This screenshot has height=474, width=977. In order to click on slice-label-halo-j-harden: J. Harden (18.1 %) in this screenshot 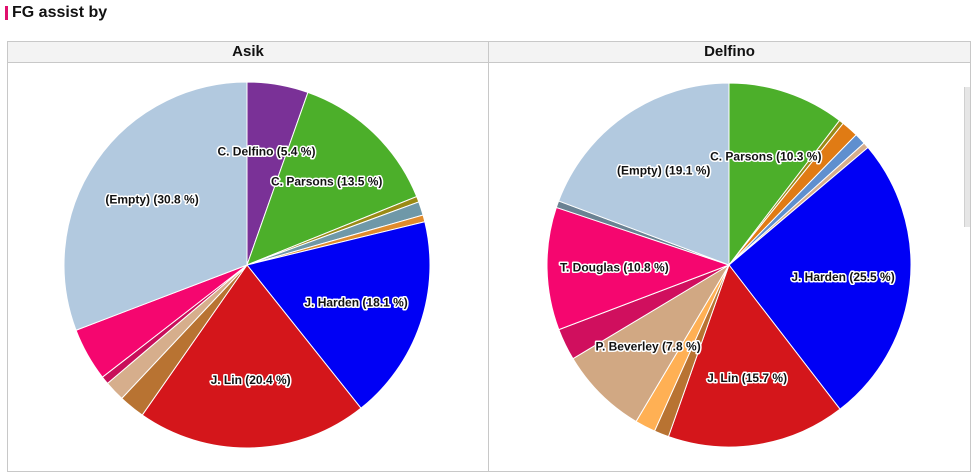, I will do `click(355, 302)`.